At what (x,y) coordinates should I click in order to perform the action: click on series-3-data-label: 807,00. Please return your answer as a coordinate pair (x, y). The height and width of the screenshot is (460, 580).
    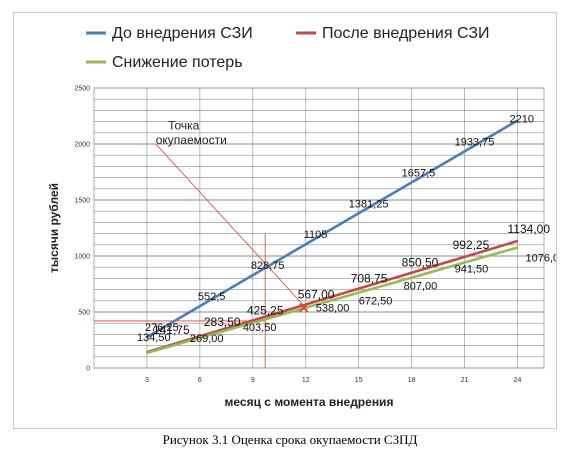
    Looking at the image, I should click on (421, 287).